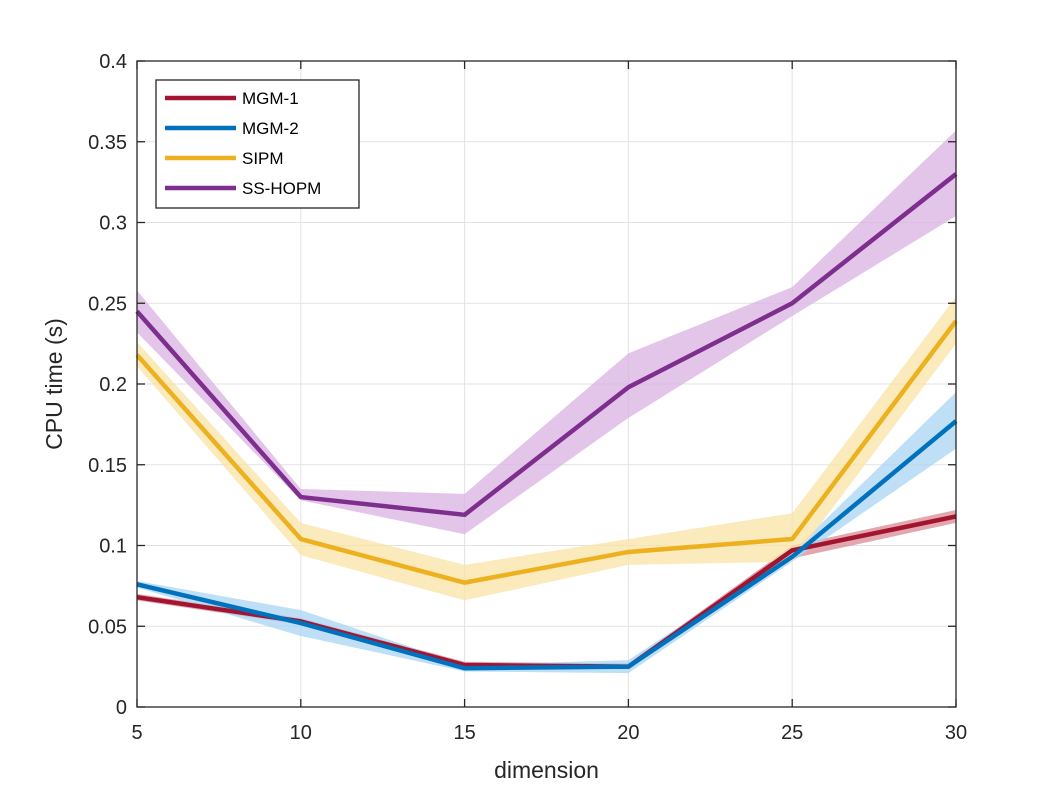 This screenshot has width=1057, height=793. Describe the element at coordinates (121, 708) in the screenshot. I see `y-tick-label: 0` at that location.